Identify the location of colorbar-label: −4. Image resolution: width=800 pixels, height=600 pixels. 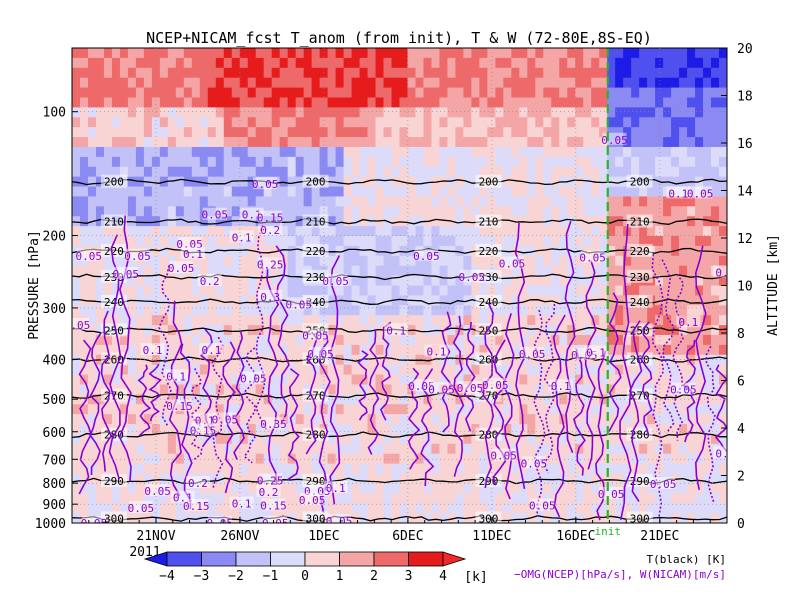
(167, 576).